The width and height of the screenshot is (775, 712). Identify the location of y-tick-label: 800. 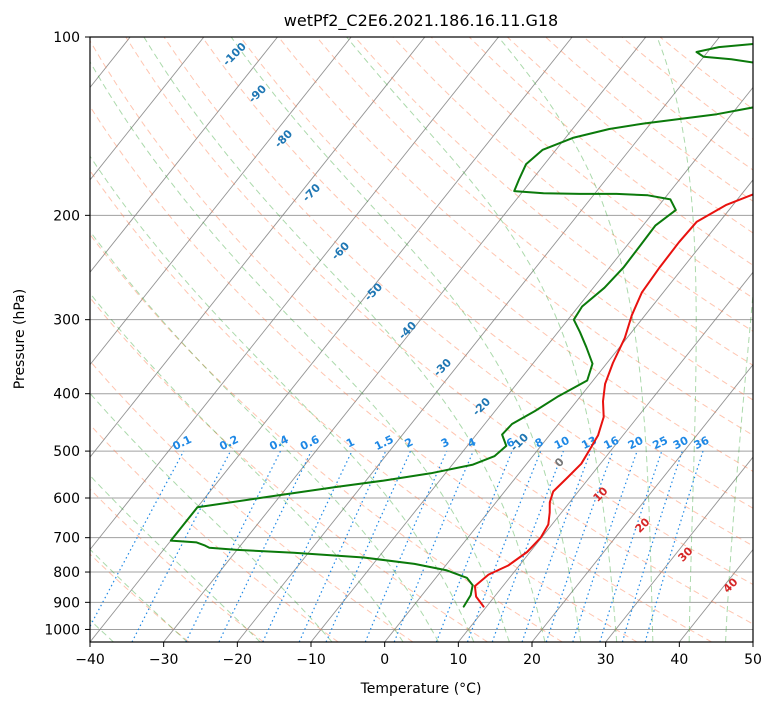
(66, 573).